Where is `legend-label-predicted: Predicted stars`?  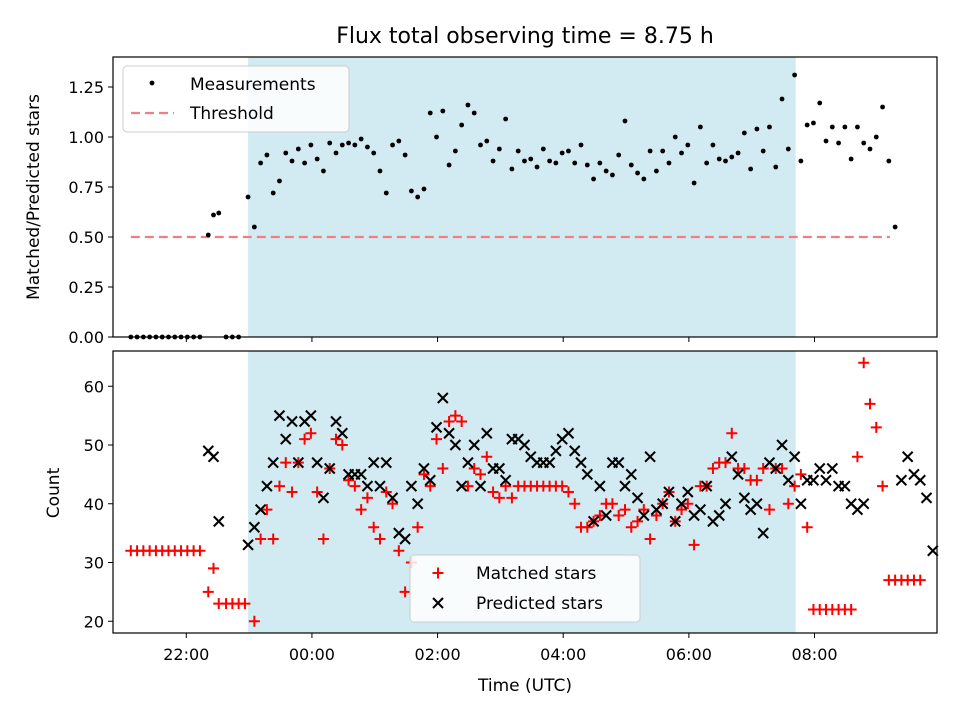
legend-label-predicted: Predicted stars is located at coordinates (539, 604).